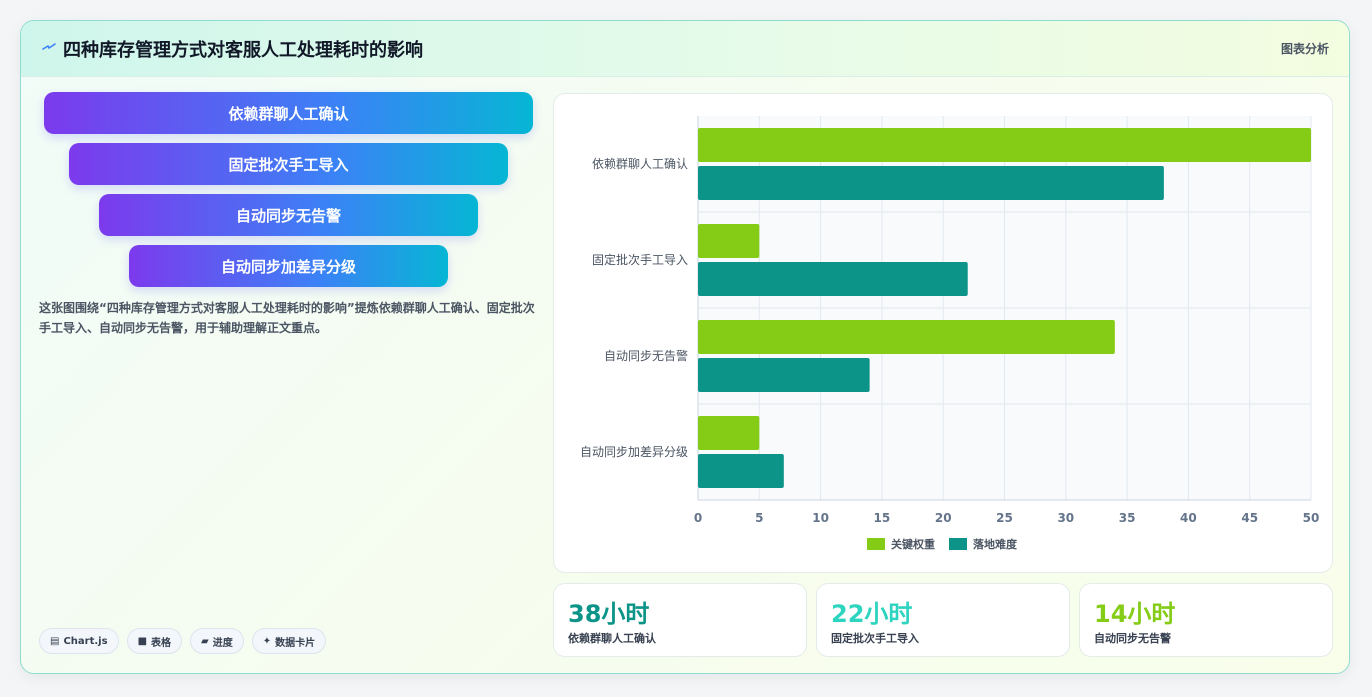 The width and height of the screenshot is (1372, 697). What do you see at coordinates (1249, 518) in the screenshot?
I see `x-tick-label: 45` at bounding box center [1249, 518].